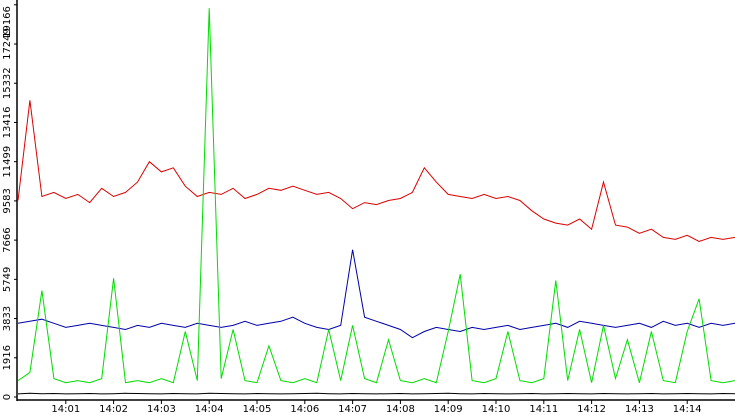 This screenshot has width=735, height=415. Describe the element at coordinates (496, 409) in the screenshot. I see `x-tick-label: 14:10` at that location.